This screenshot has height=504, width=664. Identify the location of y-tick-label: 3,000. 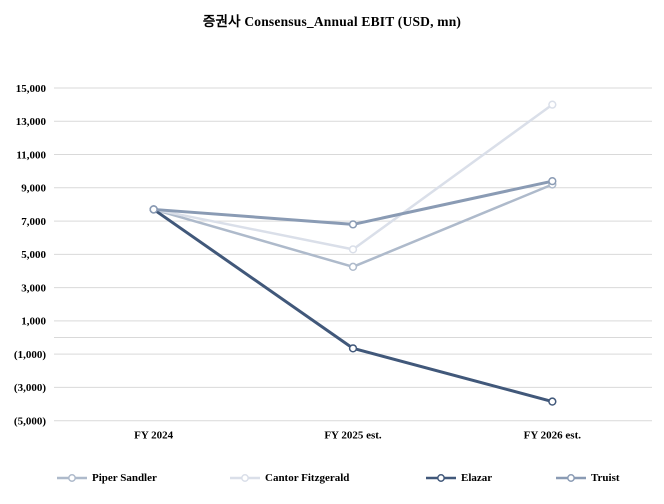
(33, 288).